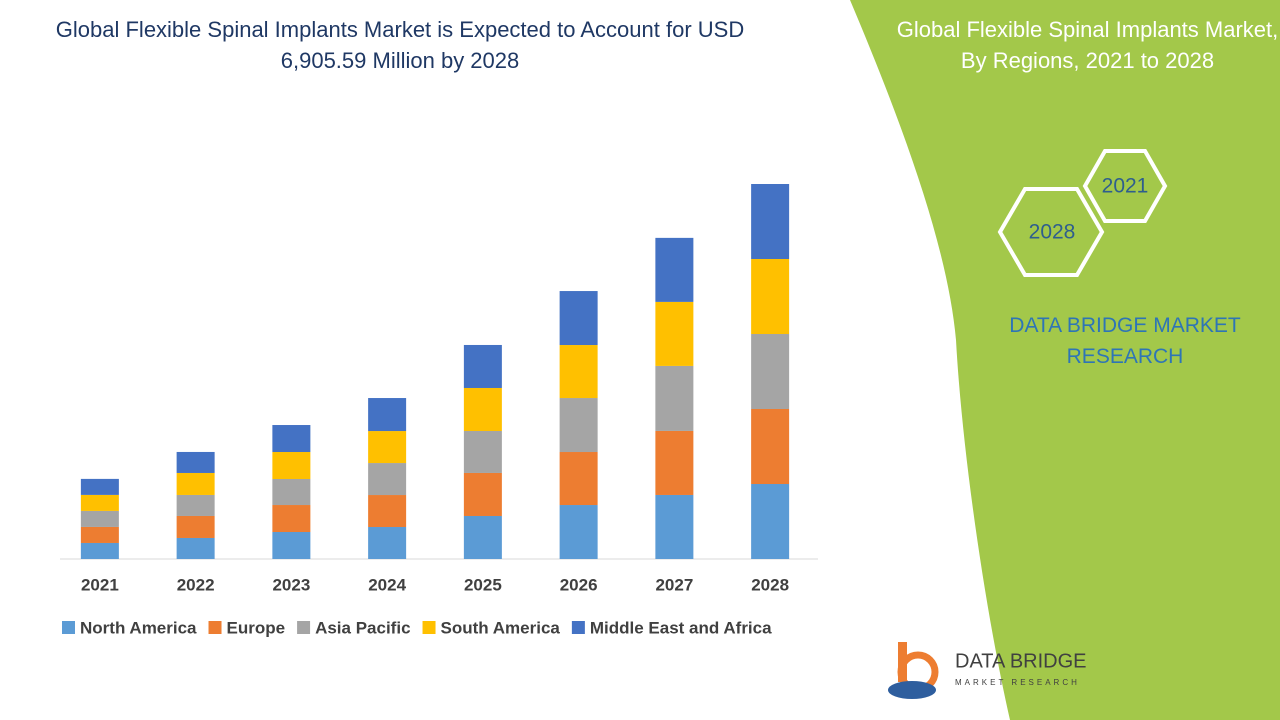 This screenshot has height=720, width=1280. Describe the element at coordinates (291, 584) in the screenshot. I see `x-tick-label: 2023` at that location.